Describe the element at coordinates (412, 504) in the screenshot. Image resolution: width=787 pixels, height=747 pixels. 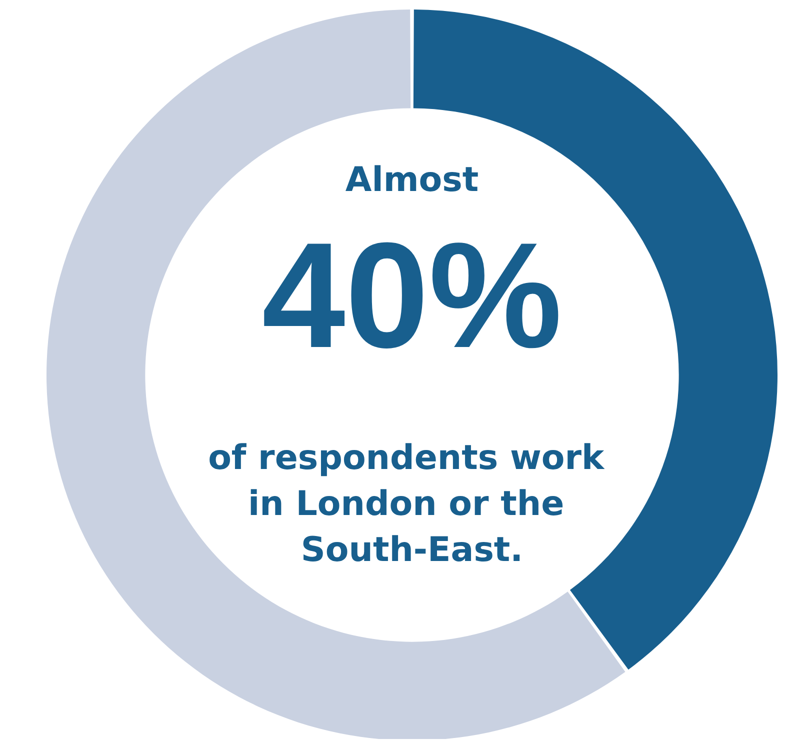
I see `text: of respondents work in London or the South-East.` at that location.